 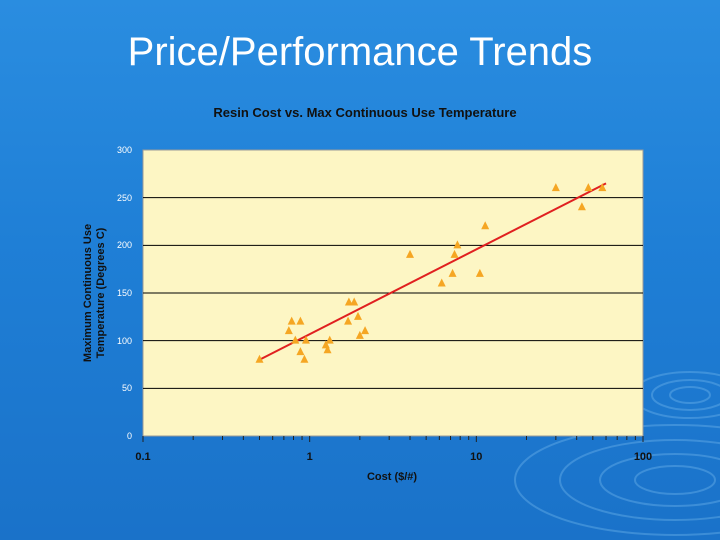 What do you see at coordinates (392, 477) in the screenshot?
I see `x-axis-label: Cost ($/#)` at bounding box center [392, 477].